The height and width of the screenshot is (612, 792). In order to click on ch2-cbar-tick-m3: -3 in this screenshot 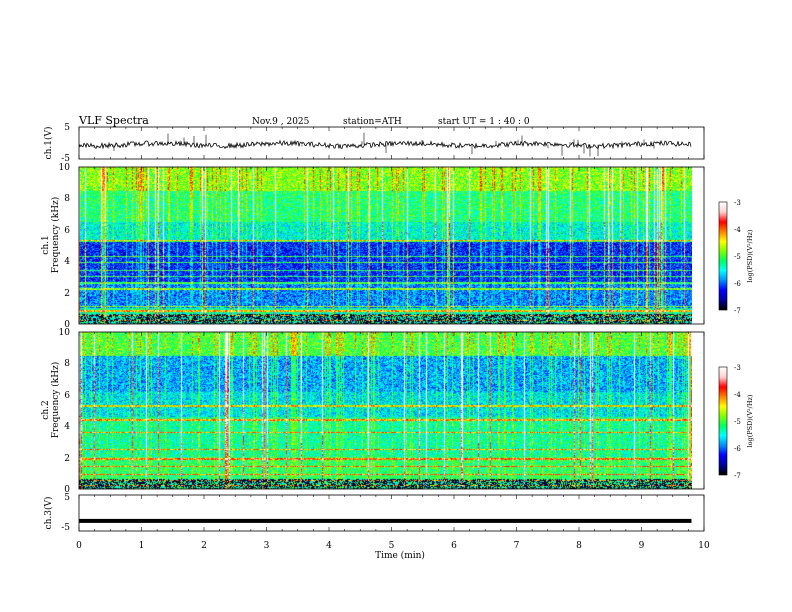, I will do `click(737, 368)`.